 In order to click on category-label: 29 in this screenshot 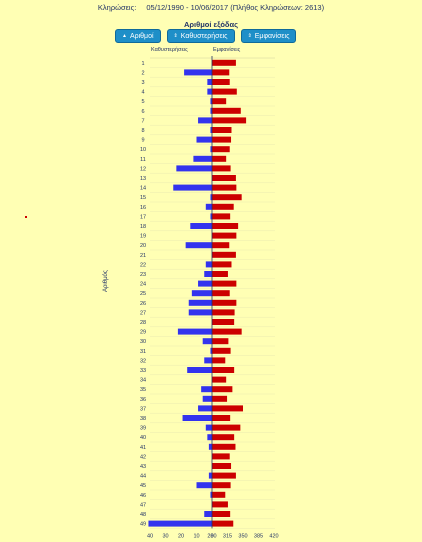, I will do `click(143, 333)`.